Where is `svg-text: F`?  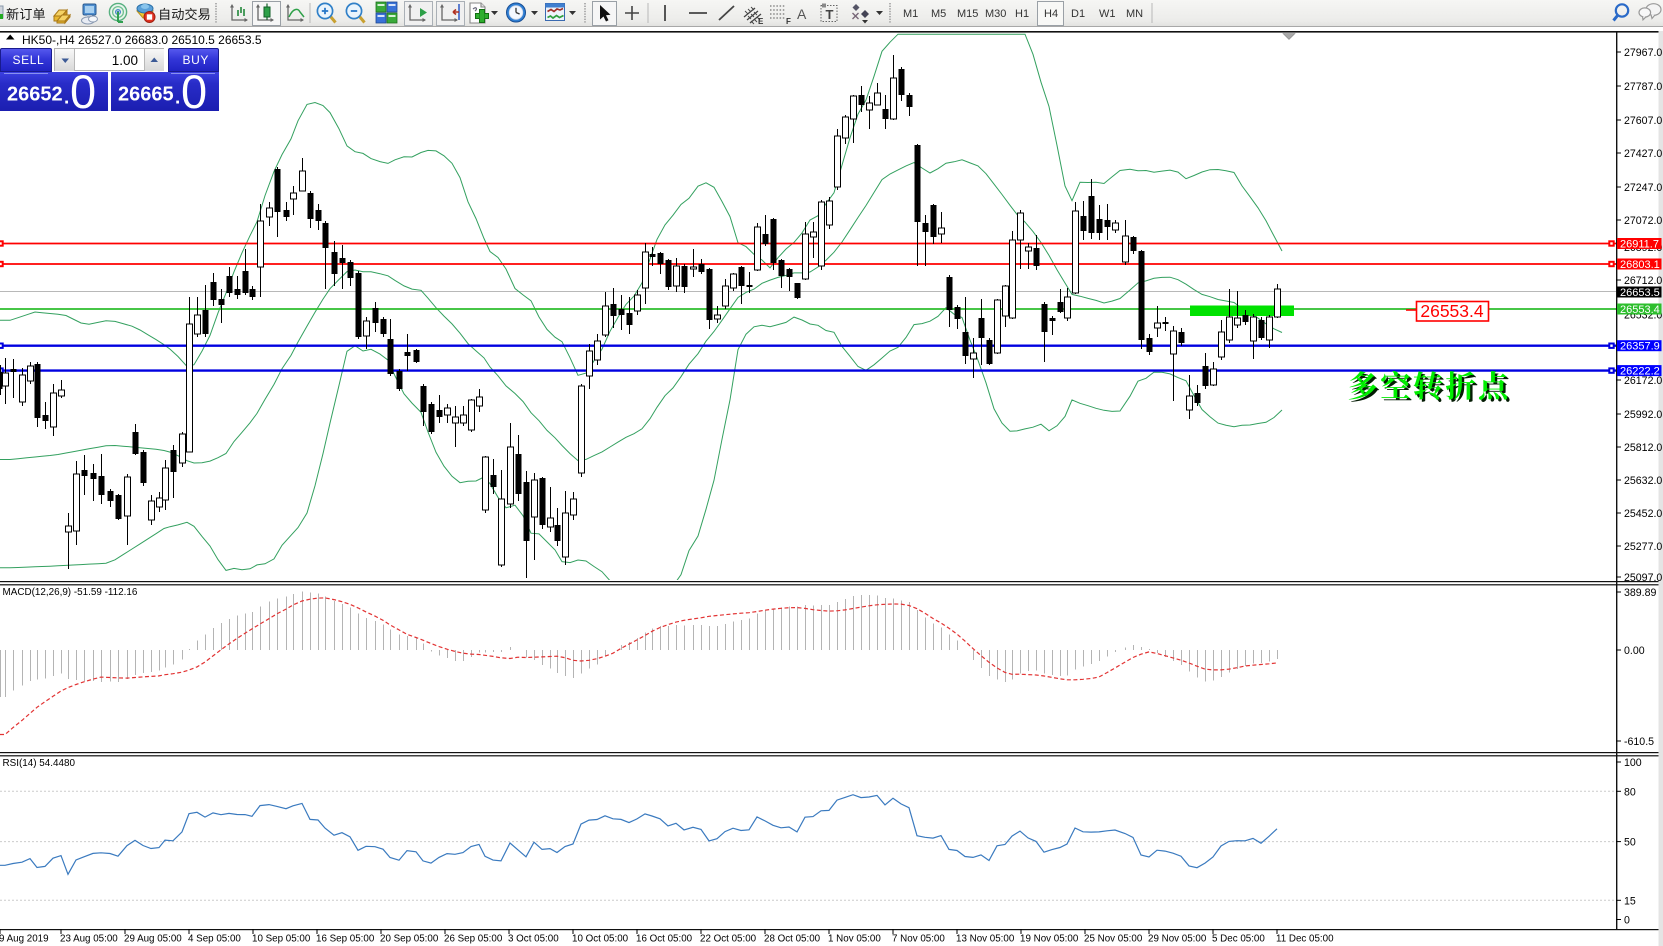
svg-text: F is located at coordinates (788, 21).